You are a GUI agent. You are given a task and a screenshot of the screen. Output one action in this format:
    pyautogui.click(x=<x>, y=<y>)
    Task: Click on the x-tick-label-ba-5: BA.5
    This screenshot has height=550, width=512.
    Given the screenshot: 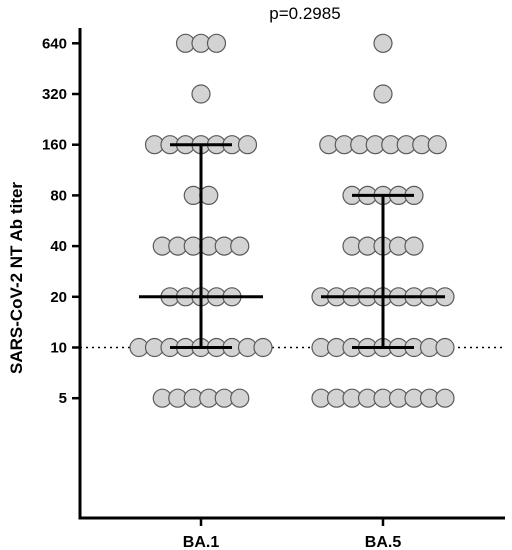 What is the action you would take?
    pyautogui.click(x=383, y=542)
    